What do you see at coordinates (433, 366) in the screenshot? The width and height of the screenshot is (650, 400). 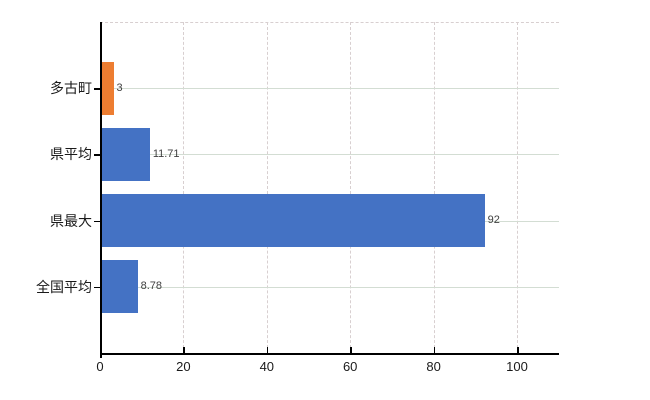 I see `x-tick-label: 80` at bounding box center [433, 366].